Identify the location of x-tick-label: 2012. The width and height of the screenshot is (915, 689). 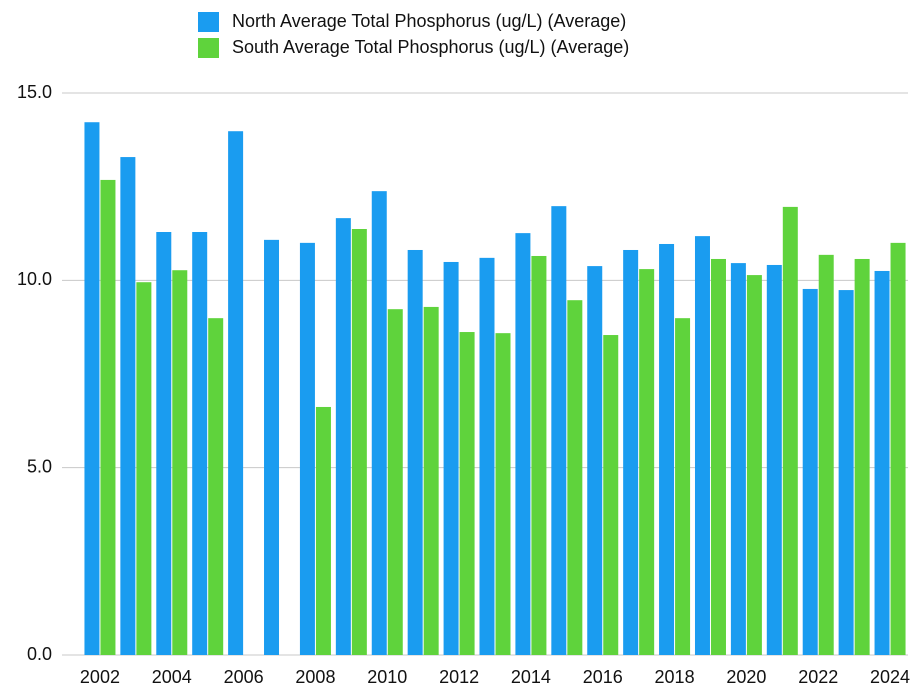
(459, 677).